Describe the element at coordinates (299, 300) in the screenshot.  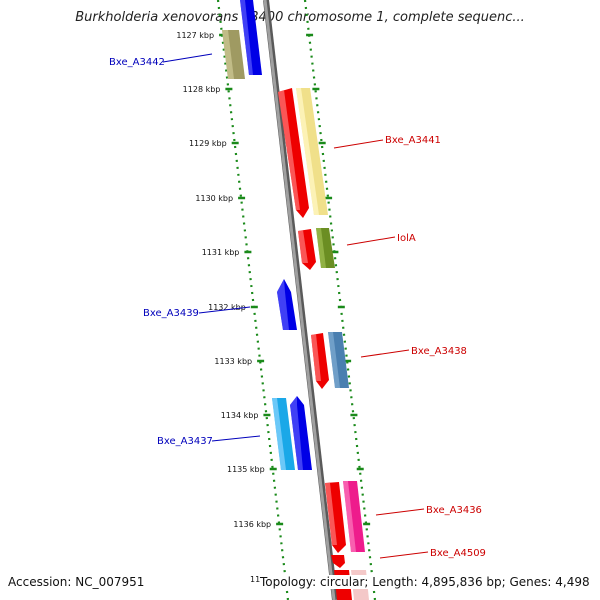
I see `backbone` at that location.